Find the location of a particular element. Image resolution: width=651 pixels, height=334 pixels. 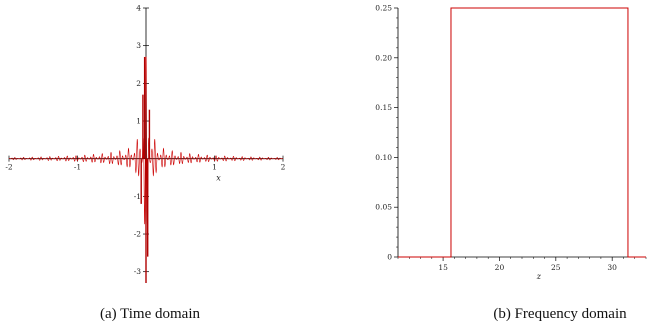

y-tick-label: 0 is located at coordinates (389, 257).